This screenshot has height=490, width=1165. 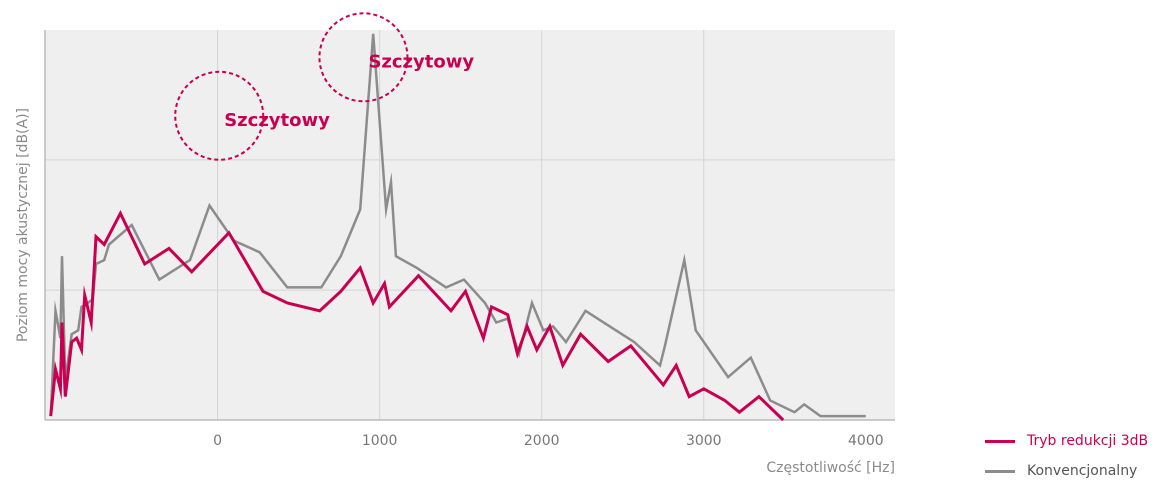 I want to click on x-tick-label: 0, so click(x=217, y=441).